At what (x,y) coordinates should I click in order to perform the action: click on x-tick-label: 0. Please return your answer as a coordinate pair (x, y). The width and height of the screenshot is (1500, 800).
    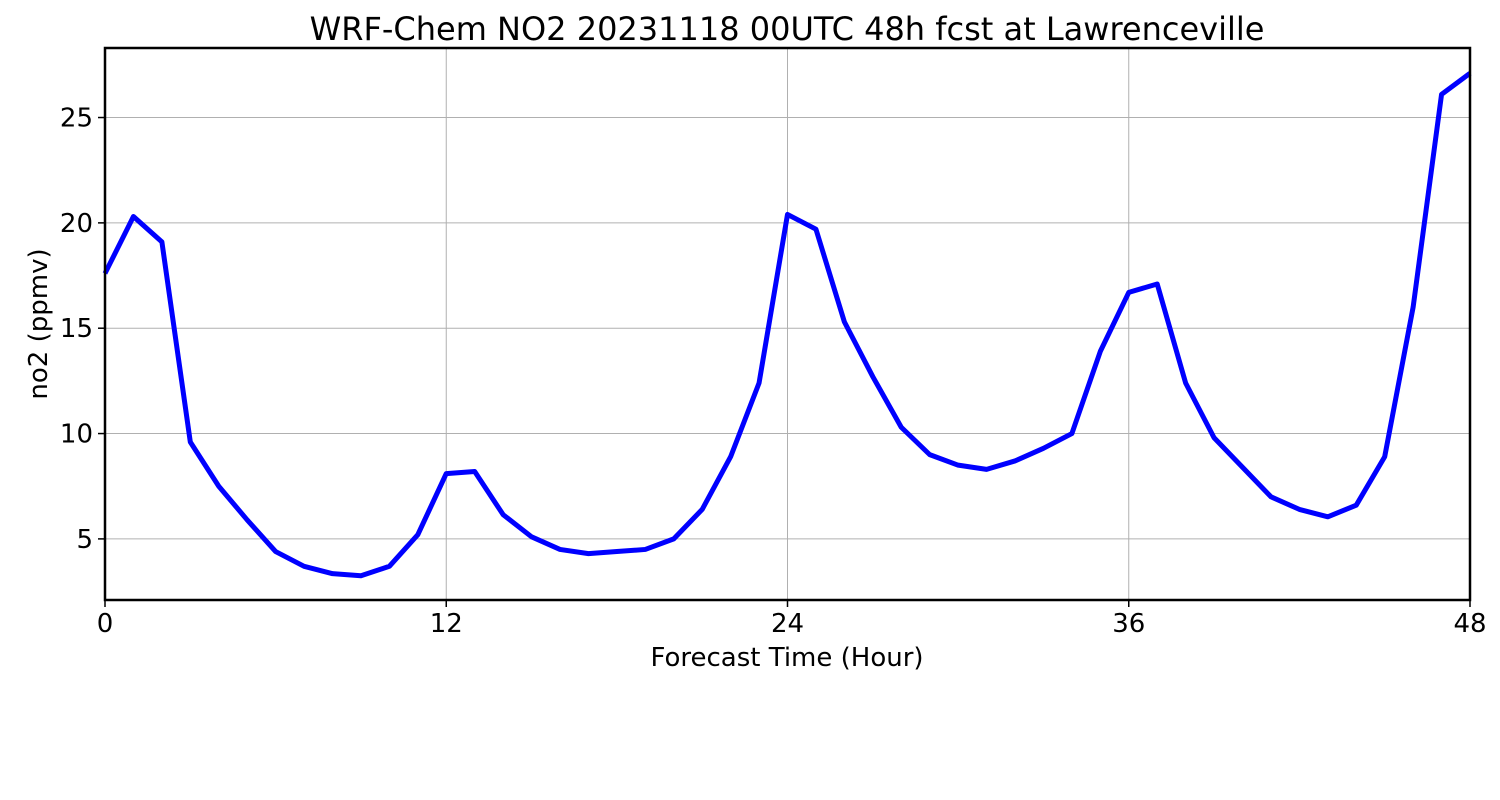
    Looking at the image, I should click on (105, 624).